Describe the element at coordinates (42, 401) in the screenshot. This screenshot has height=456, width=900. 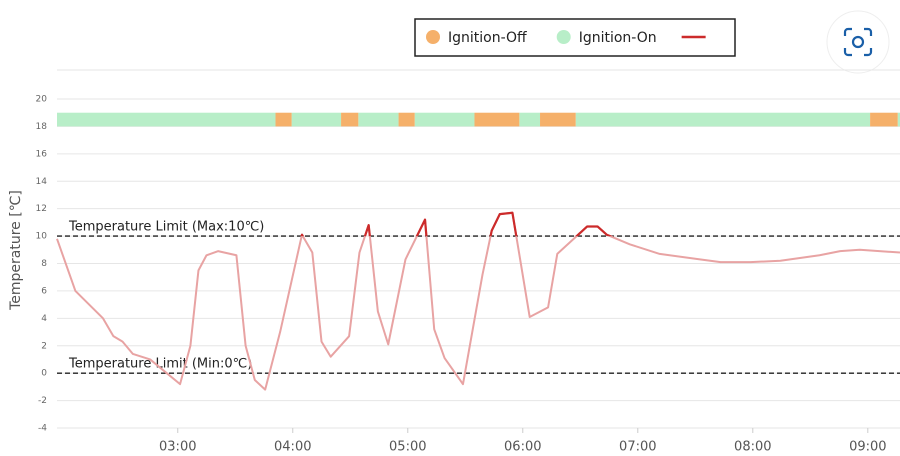
I see `y-tick-label: -2` at that location.